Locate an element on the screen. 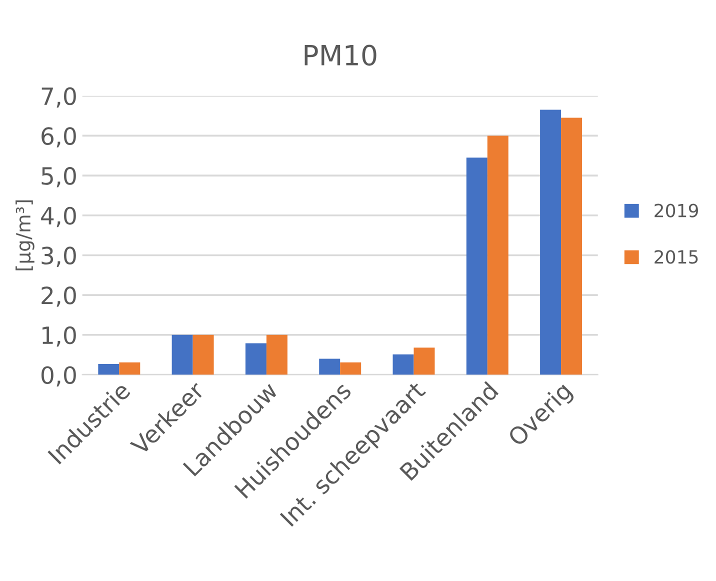 Image resolution: width=716 pixels, height=581 pixels. legend-label: 2015 is located at coordinates (676, 257).